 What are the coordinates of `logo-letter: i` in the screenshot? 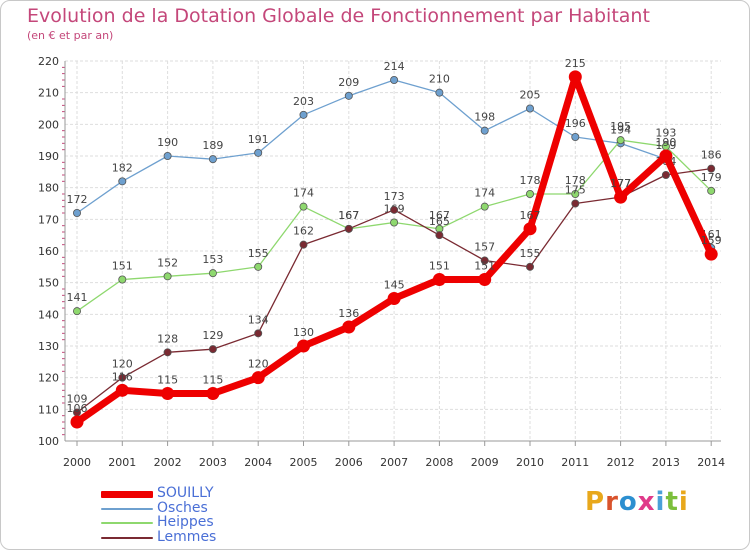 It's located at (683, 502).